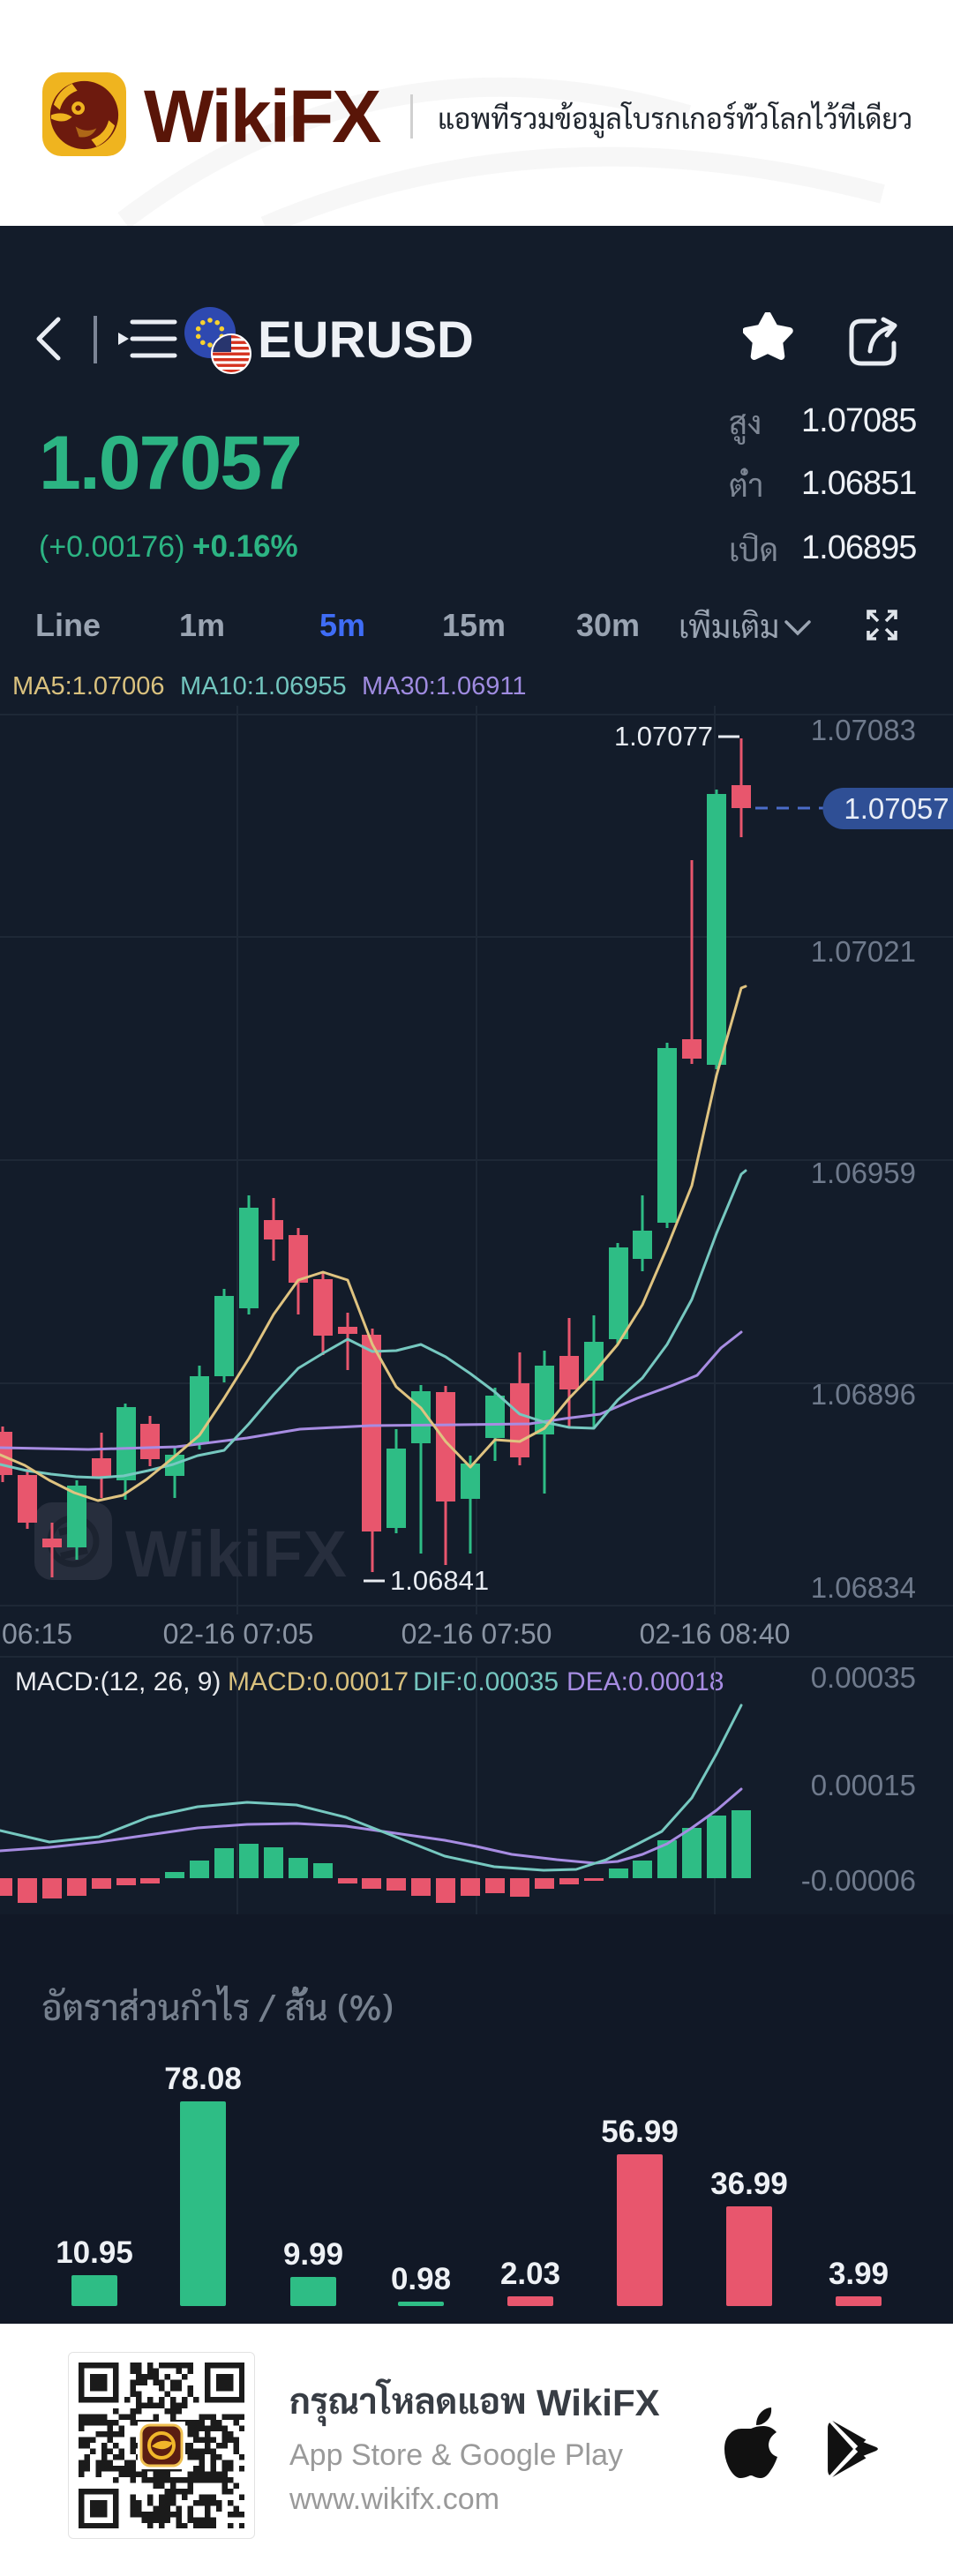  Describe the element at coordinates (863, 730) in the screenshot. I see `svg-text: 1.07083` at that location.